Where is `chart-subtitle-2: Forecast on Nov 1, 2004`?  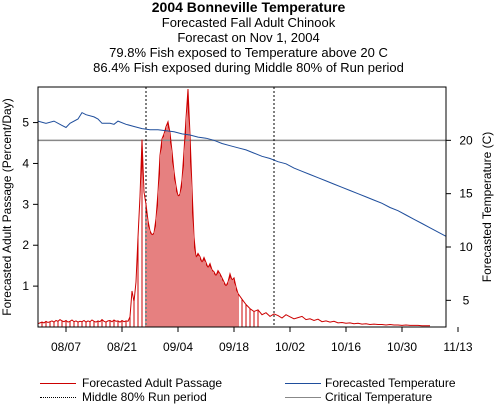
chart-subtitle-2: Forecast on Nov 1, 2004 is located at coordinates (248, 37).